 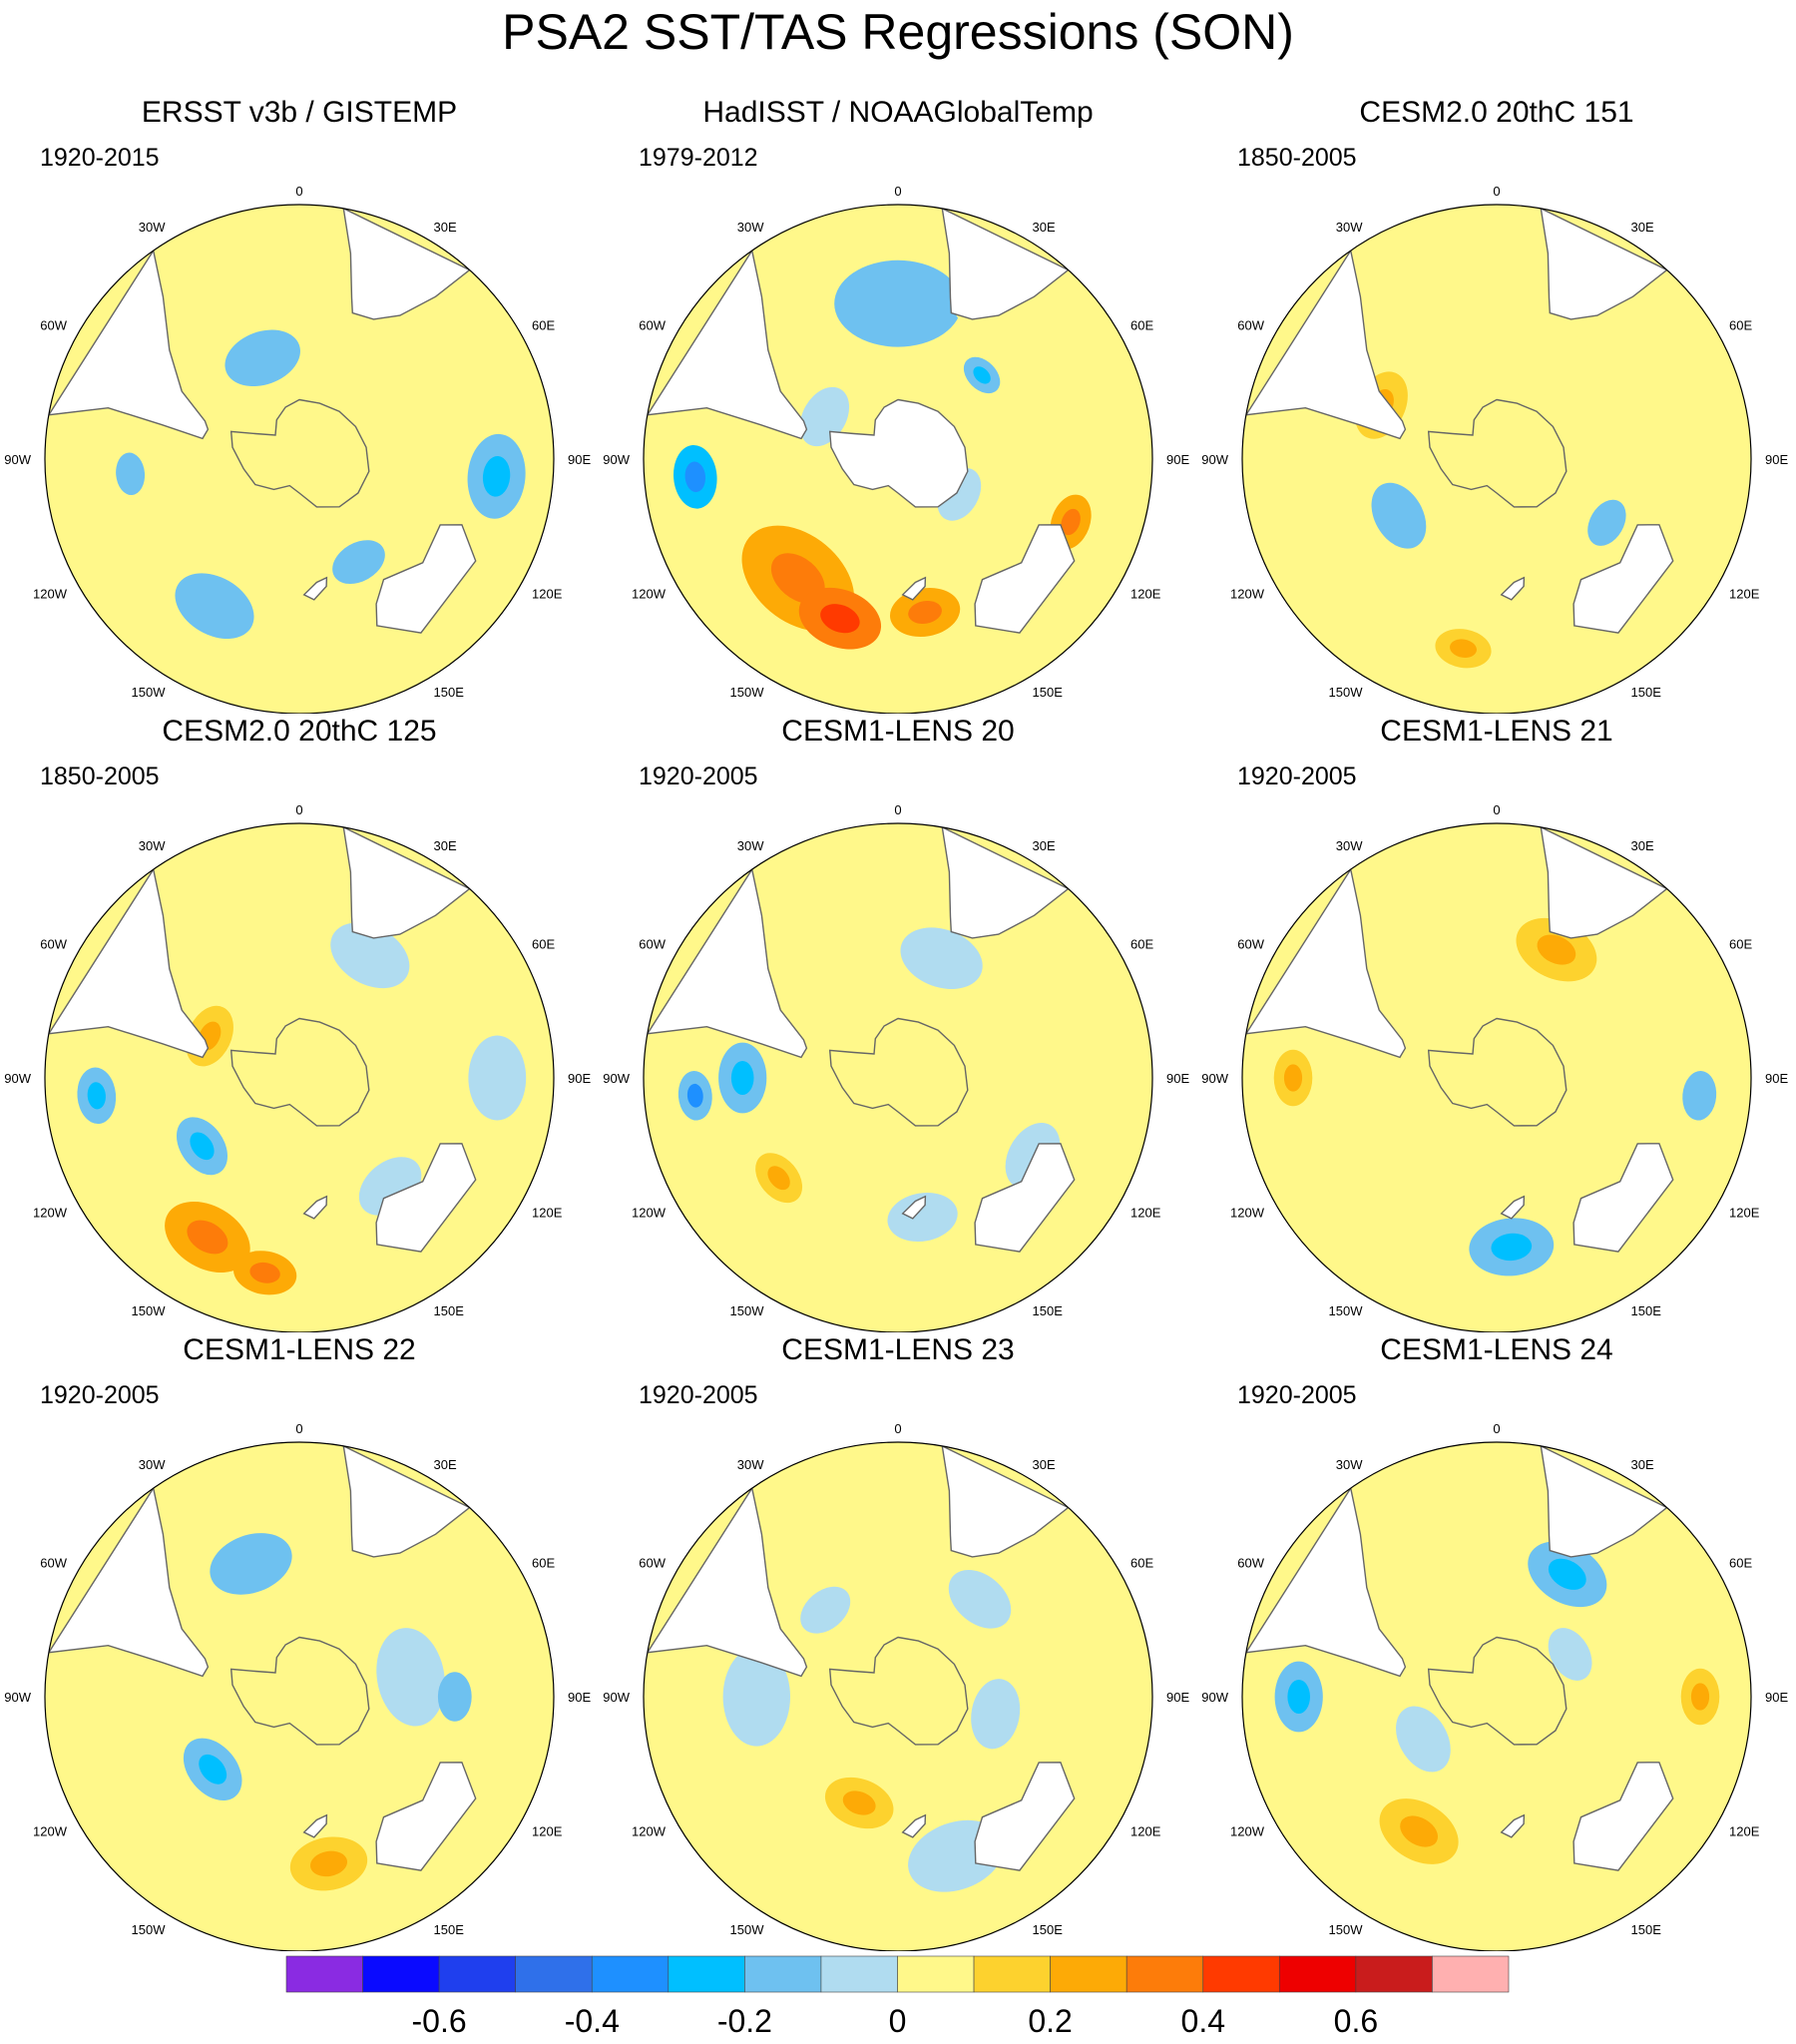 What do you see at coordinates (898, 32) in the screenshot?
I see `page-title: PSA2 SST/TAS Regressions (SON)` at bounding box center [898, 32].